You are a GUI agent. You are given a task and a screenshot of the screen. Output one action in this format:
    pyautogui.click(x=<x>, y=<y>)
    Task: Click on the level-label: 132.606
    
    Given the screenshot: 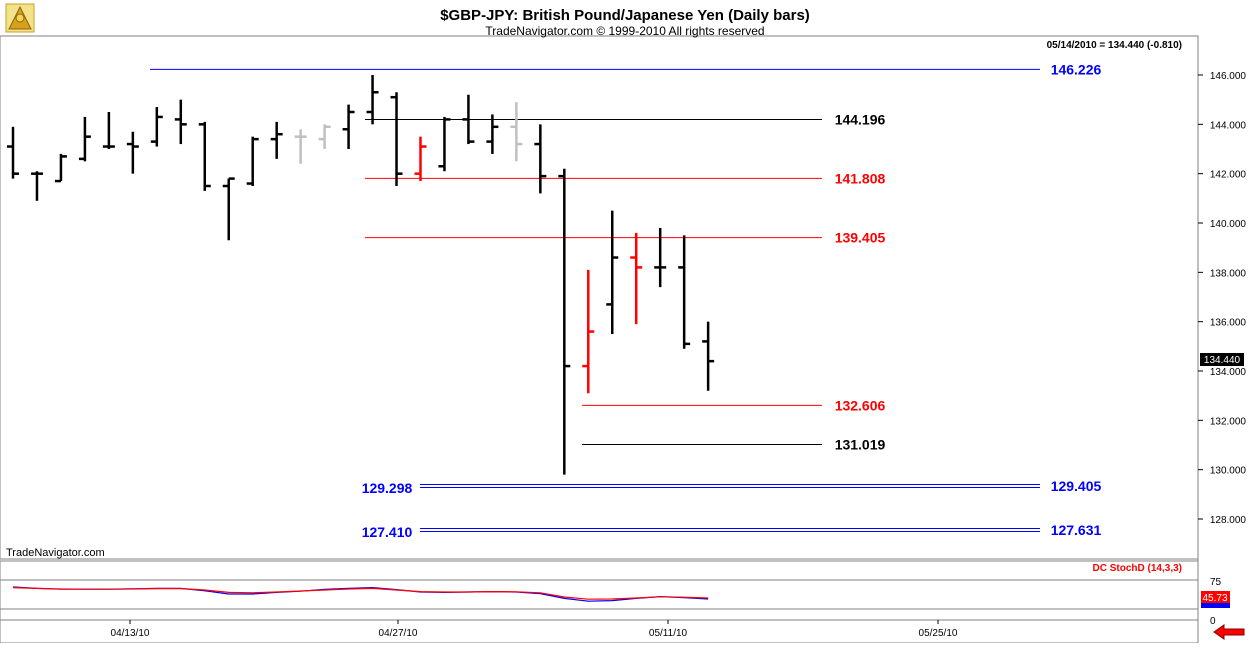 What is the action you would take?
    pyautogui.click(x=860, y=405)
    